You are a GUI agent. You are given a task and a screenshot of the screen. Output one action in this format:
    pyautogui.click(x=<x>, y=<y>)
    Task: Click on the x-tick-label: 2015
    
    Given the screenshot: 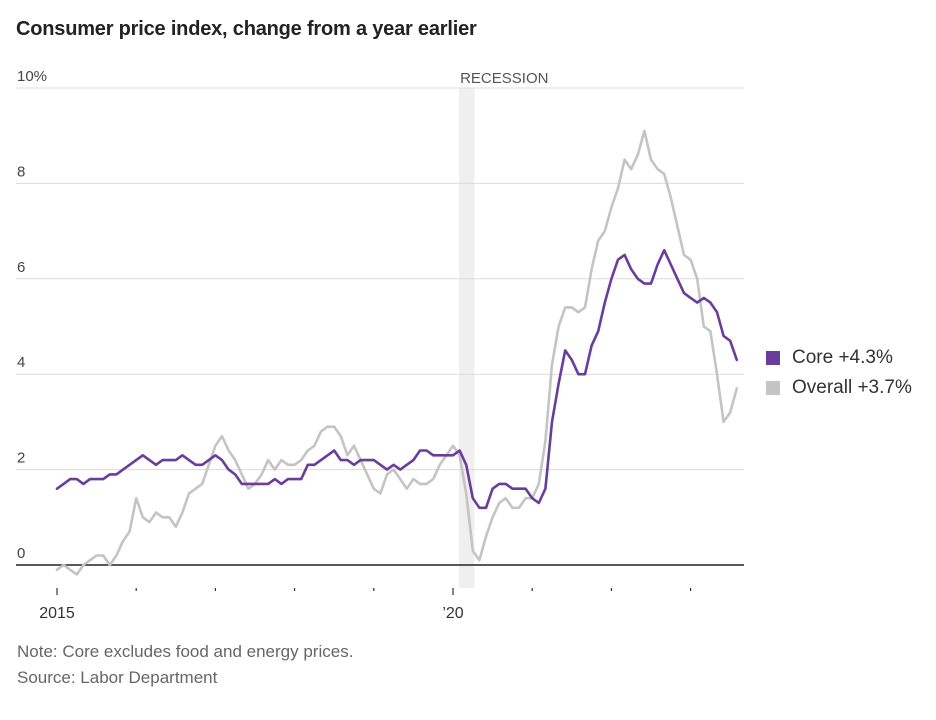 What is the action you would take?
    pyautogui.click(x=57, y=613)
    